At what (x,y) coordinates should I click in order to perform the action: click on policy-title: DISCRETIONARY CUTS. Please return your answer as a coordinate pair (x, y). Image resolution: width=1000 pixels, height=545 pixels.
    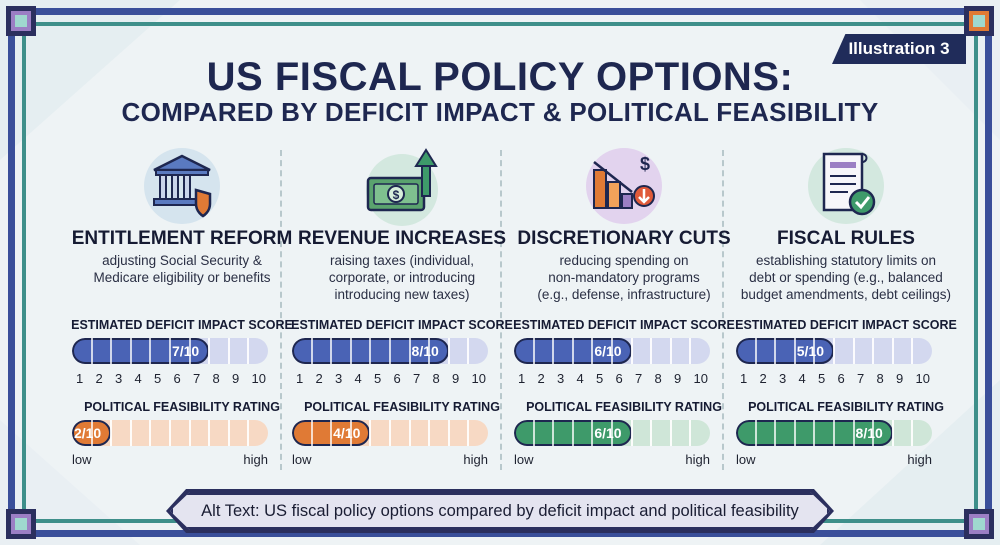
    Looking at the image, I should click on (624, 238).